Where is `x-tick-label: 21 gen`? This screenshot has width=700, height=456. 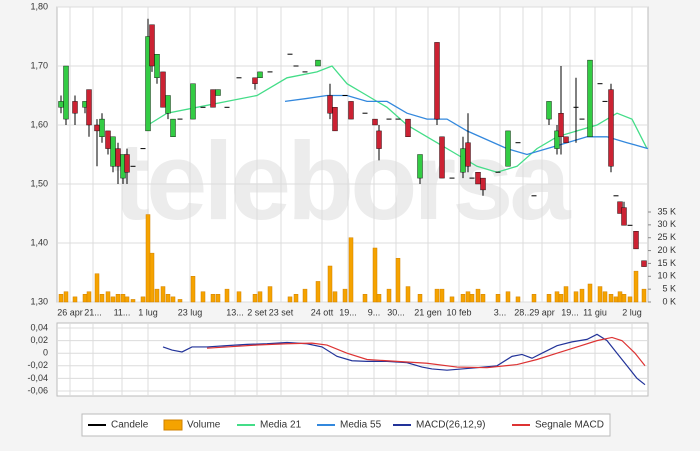 x-tick-label: 21 gen is located at coordinates (428, 312).